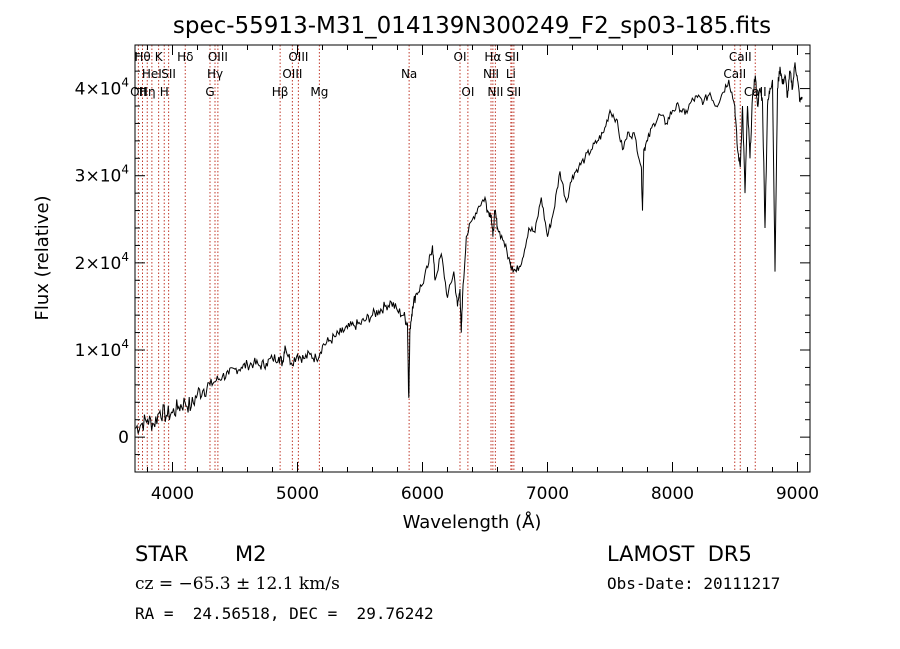  What do you see at coordinates (547, 494) in the screenshot?
I see `x-tick-label-3: 7000` at bounding box center [547, 494].